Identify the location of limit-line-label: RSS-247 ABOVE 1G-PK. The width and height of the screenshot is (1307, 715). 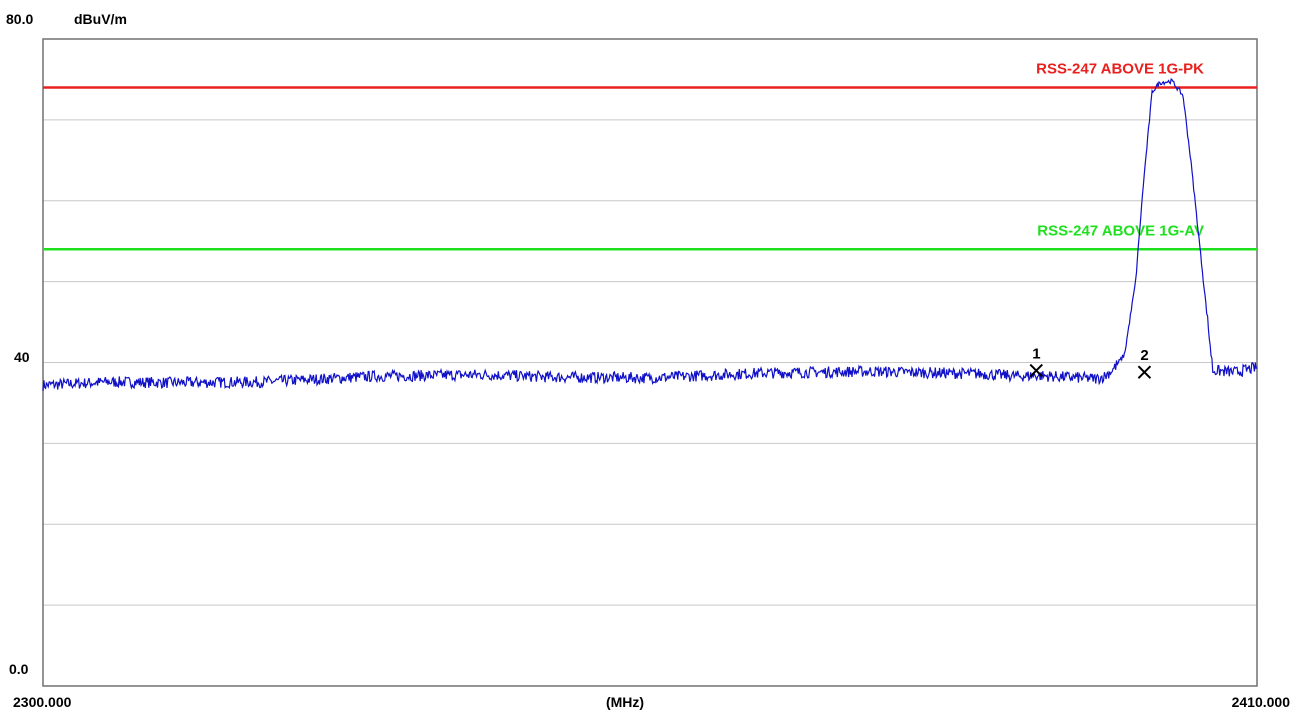
(1120, 69).